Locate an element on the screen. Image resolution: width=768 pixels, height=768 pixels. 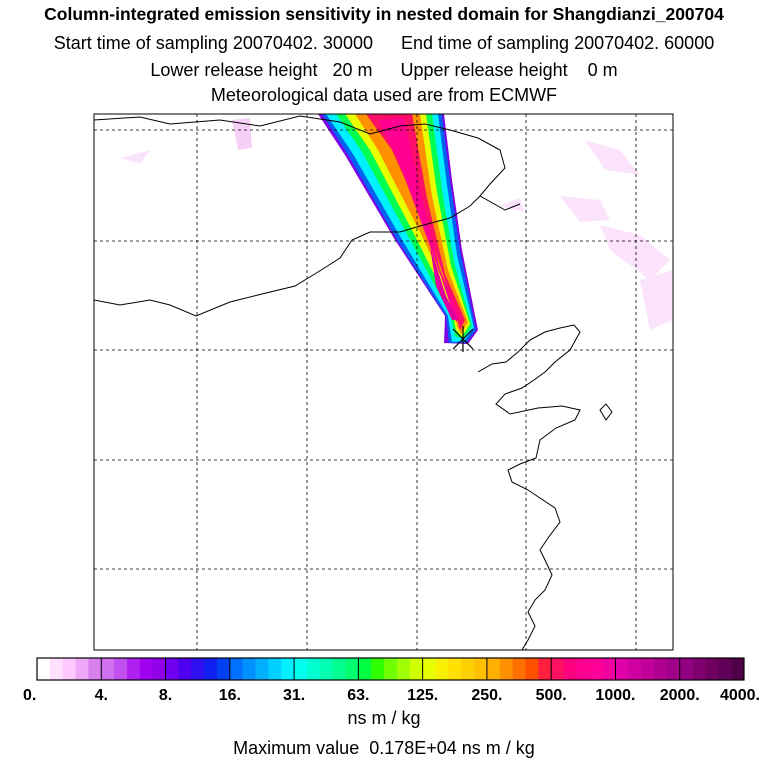
colorbar-tick-label: 8. is located at coordinates (165, 695).